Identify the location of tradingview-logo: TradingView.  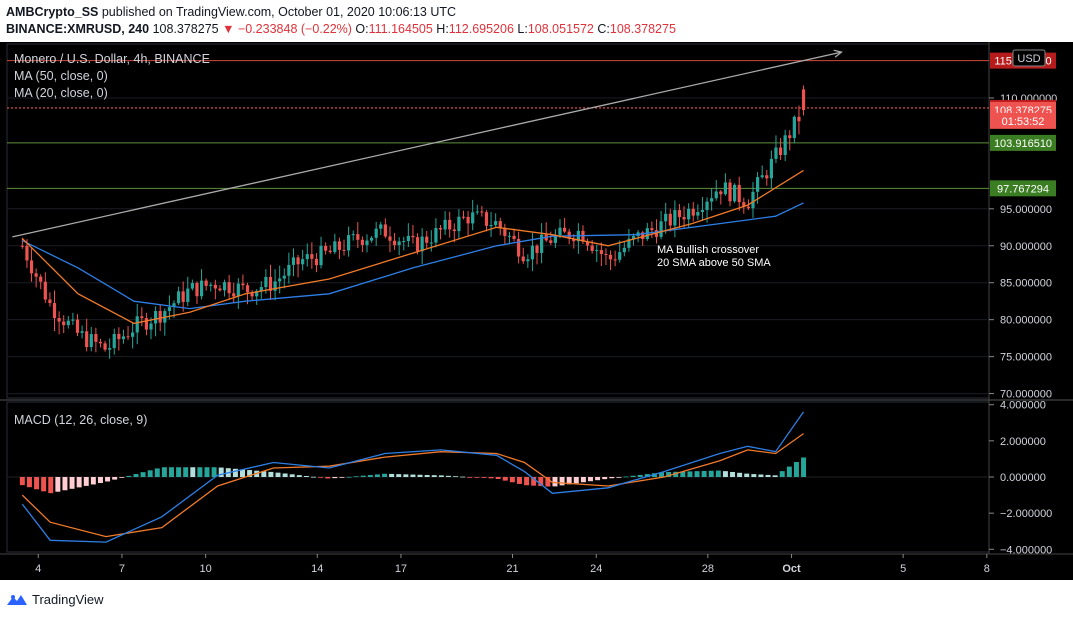
(55, 599).